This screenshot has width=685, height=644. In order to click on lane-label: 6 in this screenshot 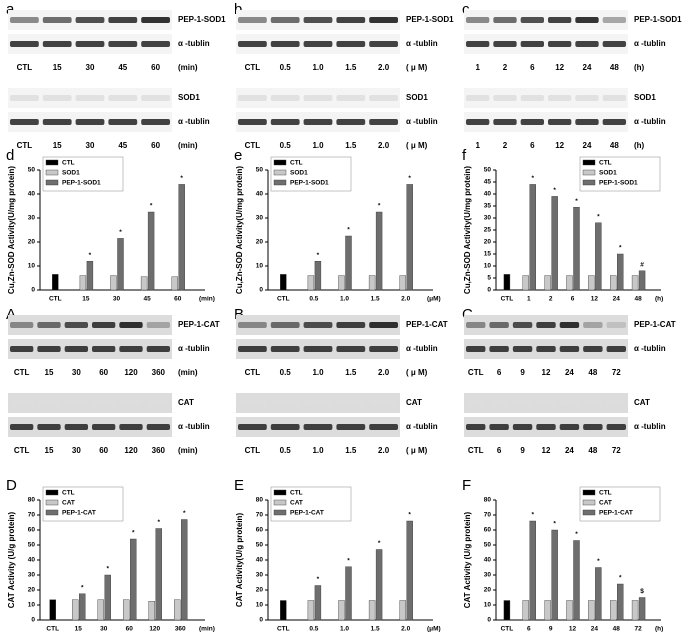, I will do `click(532, 145)`.